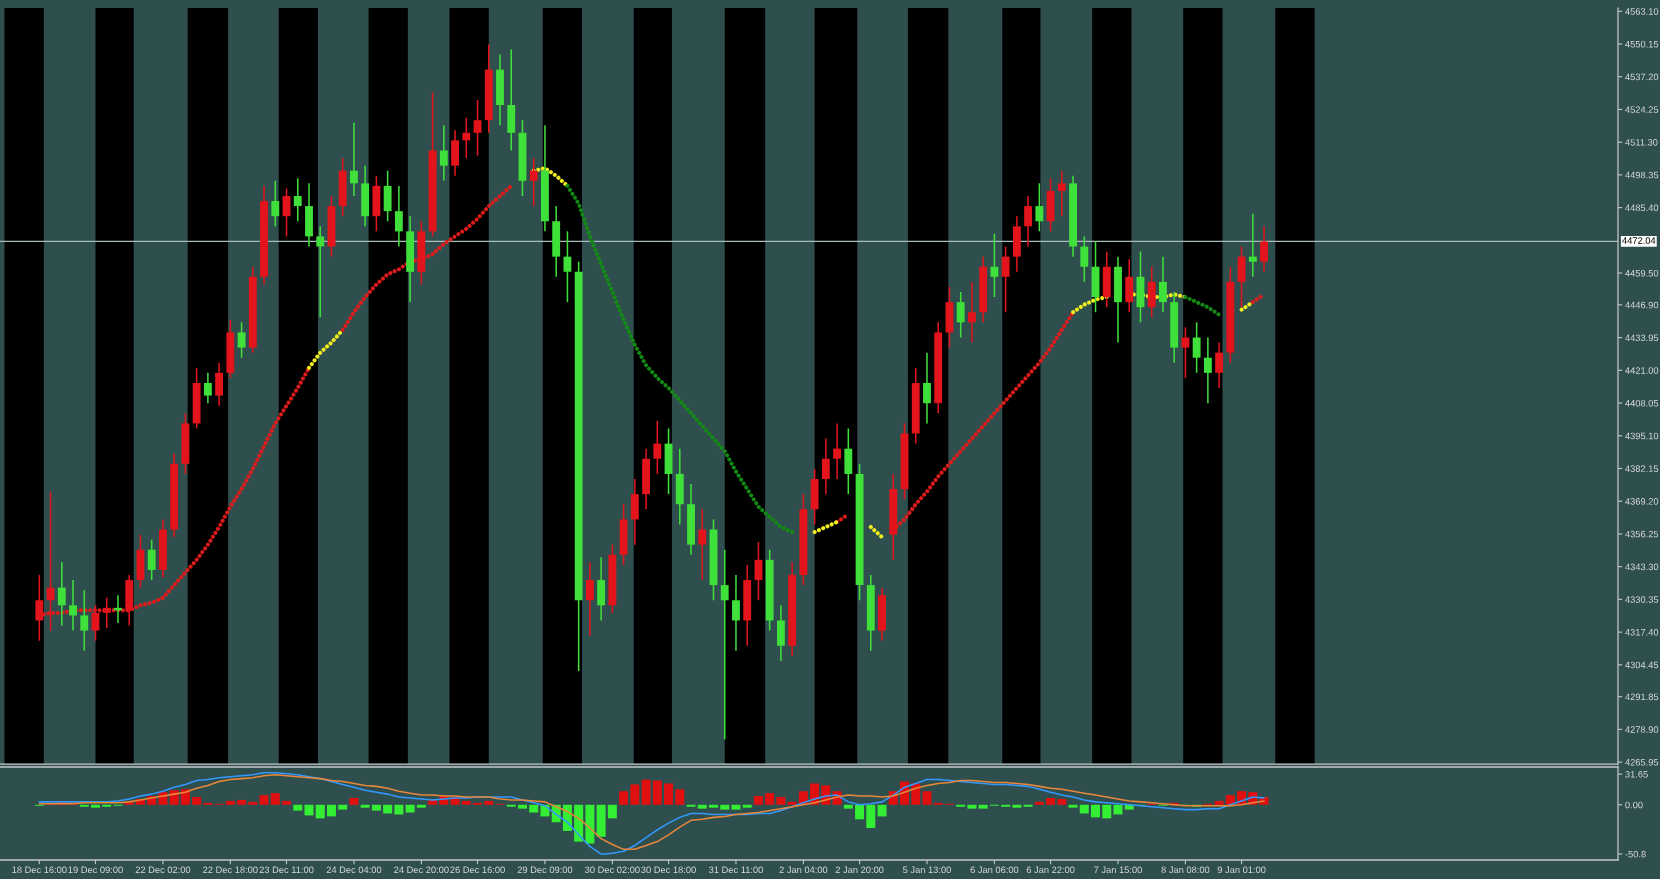 This screenshot has height=879, width=1660. What do you see at coordinates (1642, 567) in the screenshot?
I see `y-tick-label: 4343.30` at bounding box center [1642, 567].